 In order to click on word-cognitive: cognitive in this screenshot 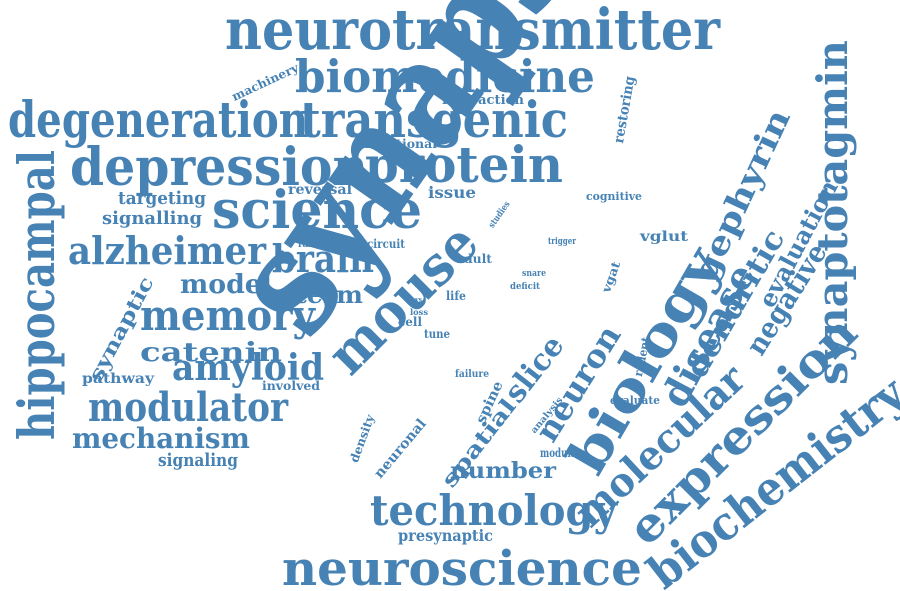, I will do `click(614, 196)`.